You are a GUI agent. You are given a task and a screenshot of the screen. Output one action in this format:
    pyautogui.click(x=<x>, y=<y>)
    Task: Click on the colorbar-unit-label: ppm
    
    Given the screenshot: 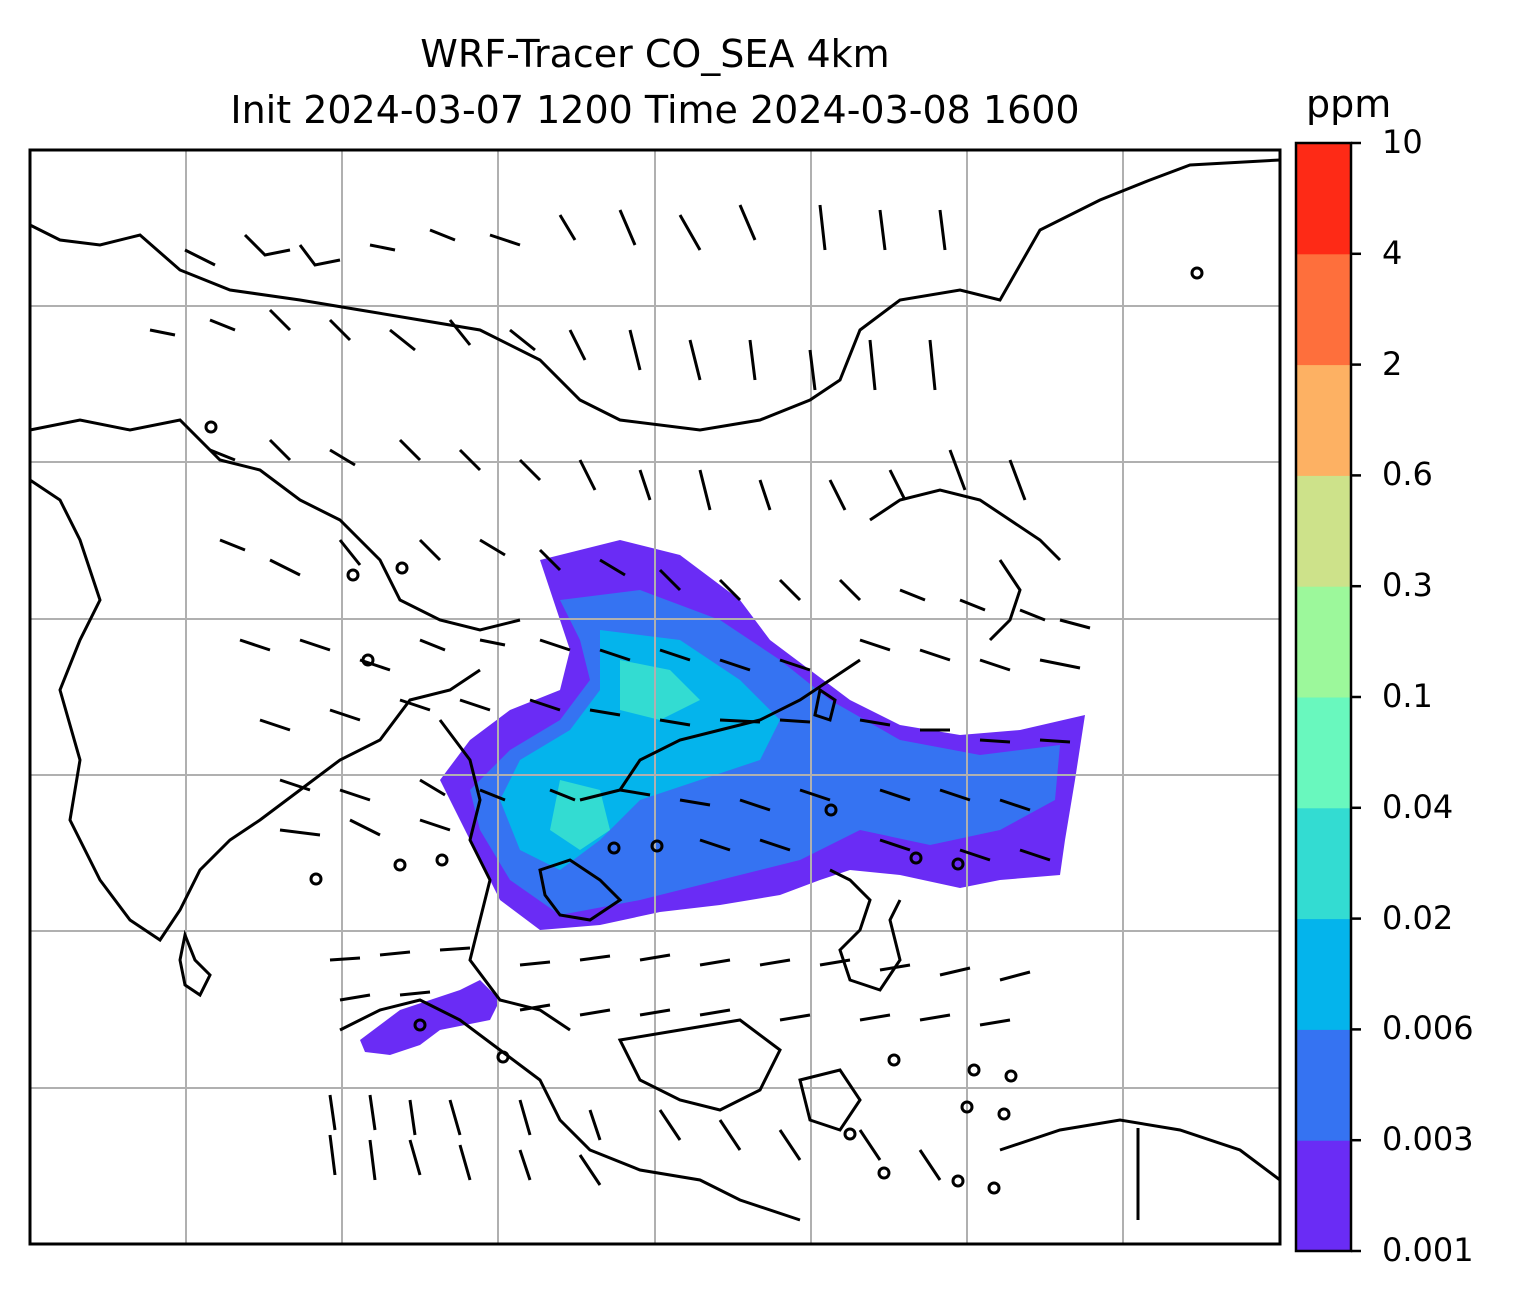 What is the action you would take?
    pyautogui.click(x=1349, y=104)
    